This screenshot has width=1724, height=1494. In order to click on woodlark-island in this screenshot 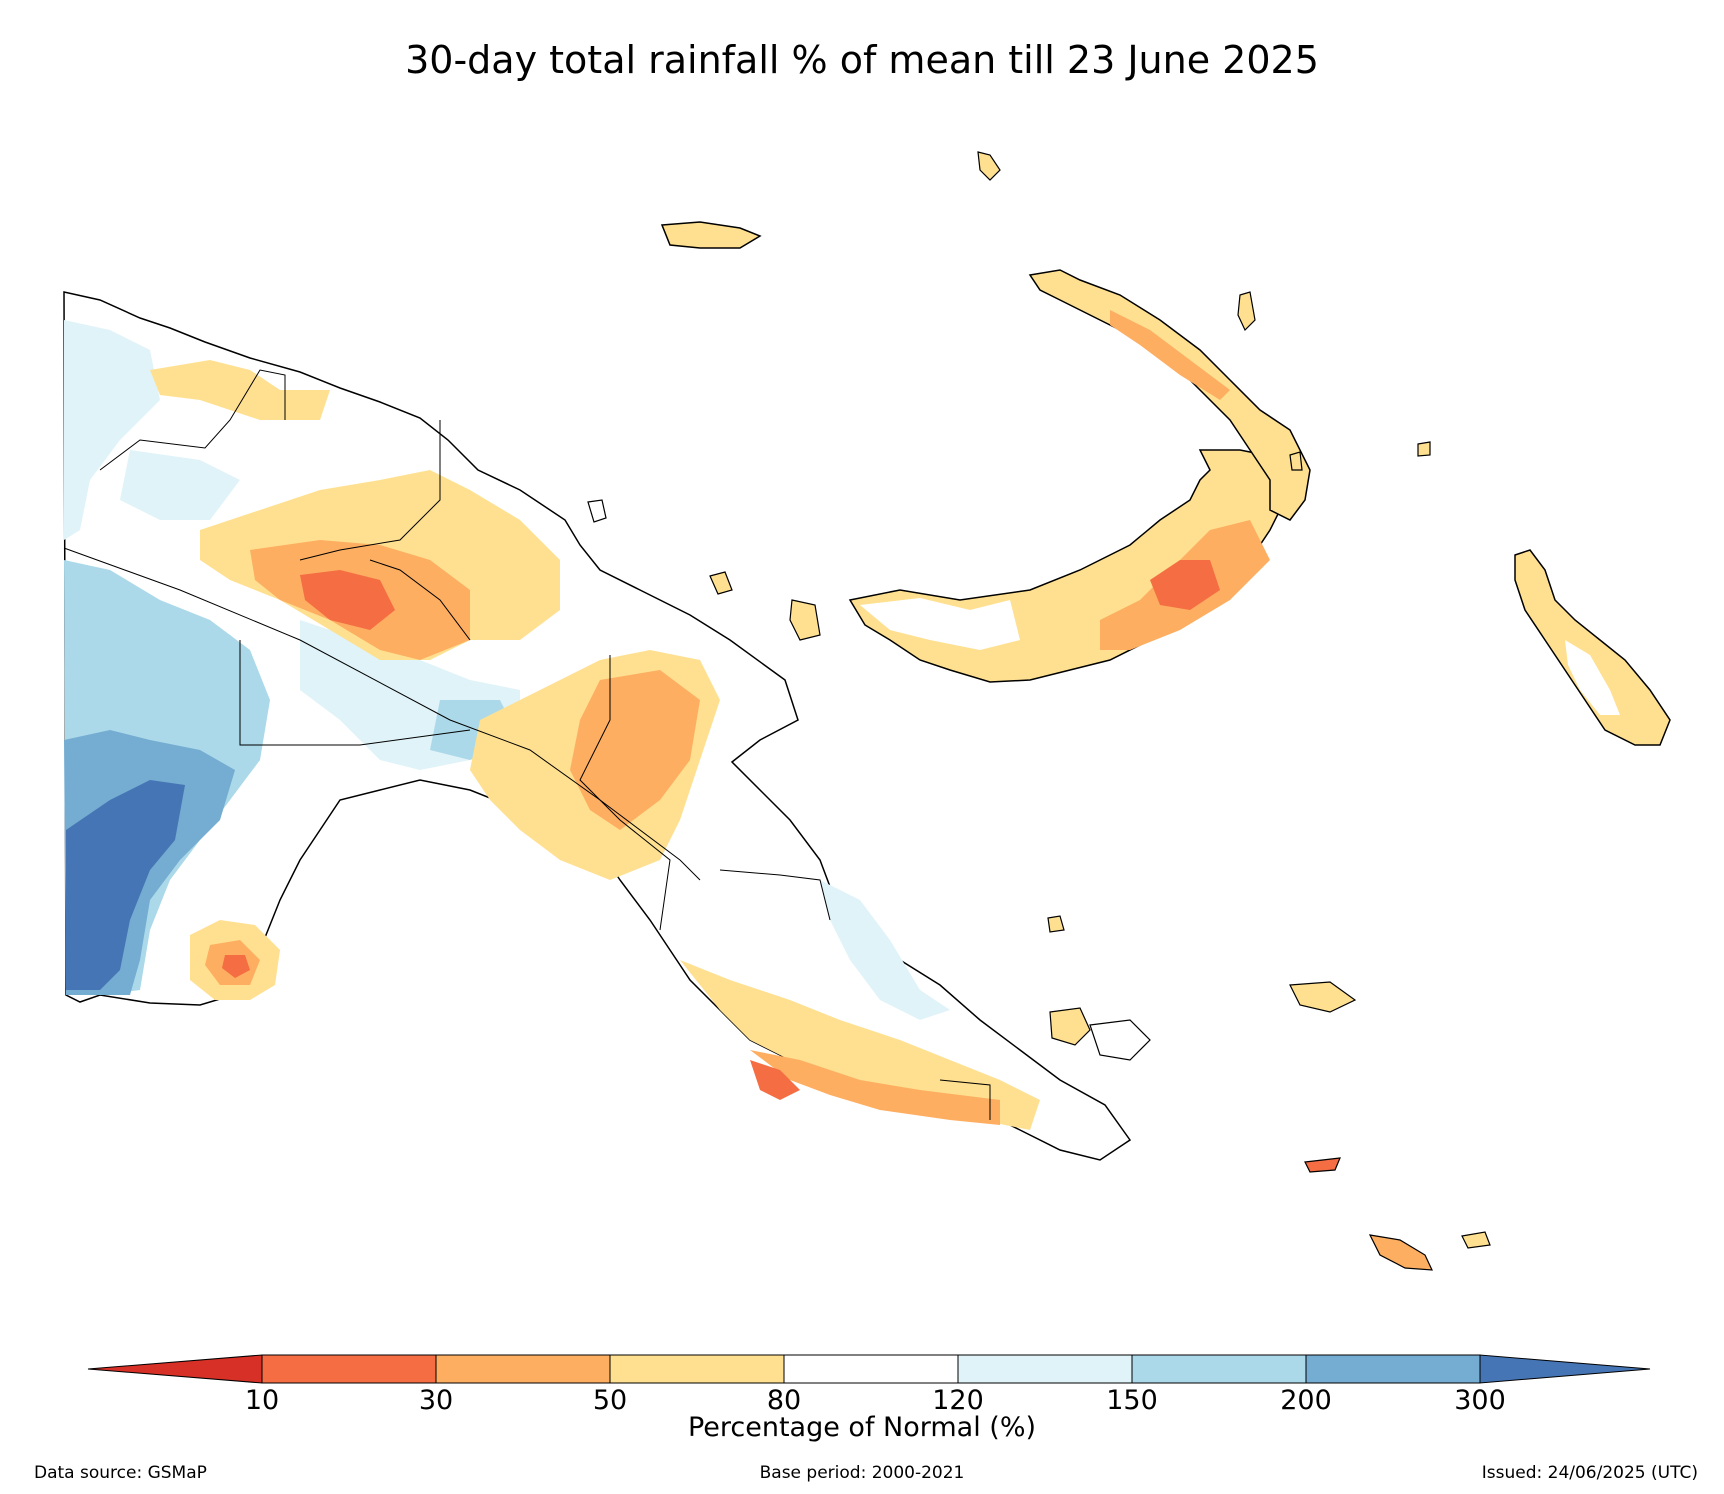, I will do `click(1323, 997)`.